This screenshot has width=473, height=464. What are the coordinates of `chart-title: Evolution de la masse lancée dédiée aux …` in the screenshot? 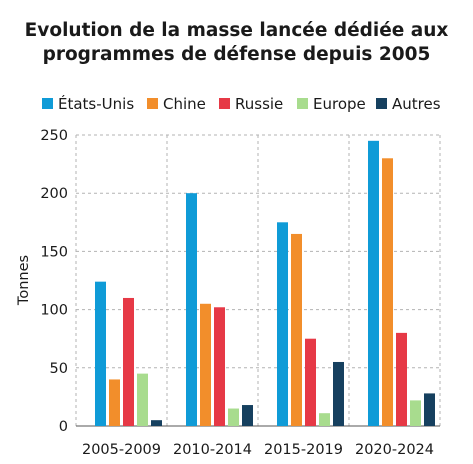 It's located at (237, 42).